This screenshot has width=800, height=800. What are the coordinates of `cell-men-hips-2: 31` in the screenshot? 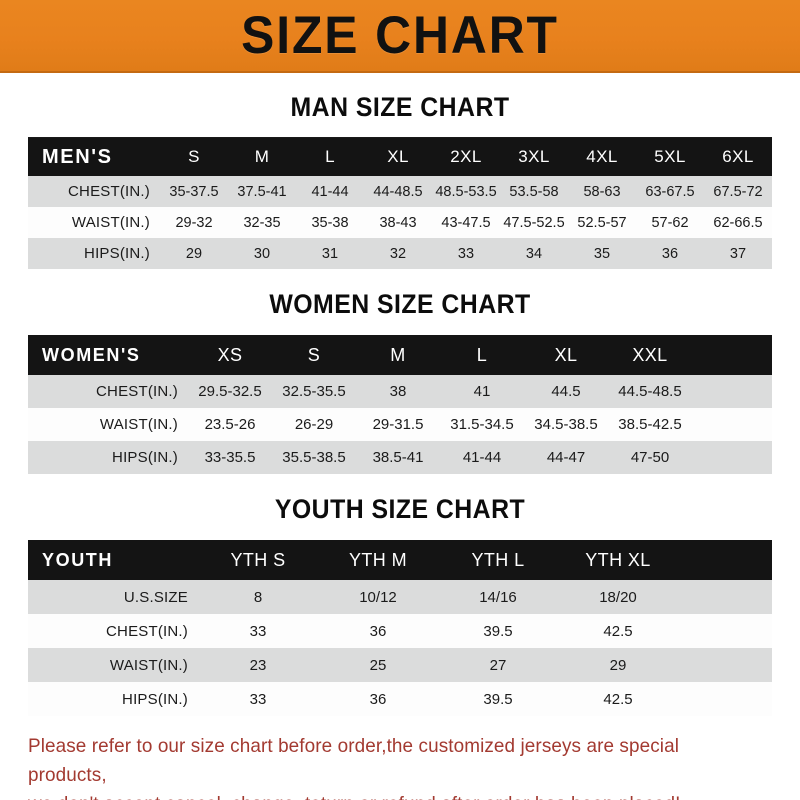 It's located at (330, 253).